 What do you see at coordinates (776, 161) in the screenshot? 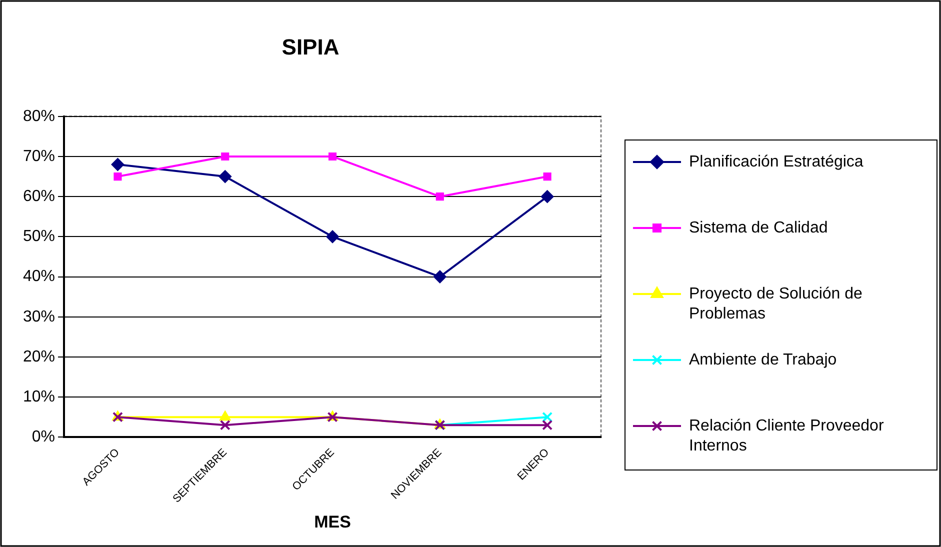
I see `legend-label: Planificación Estratégica` at bounding box center [776, 161].